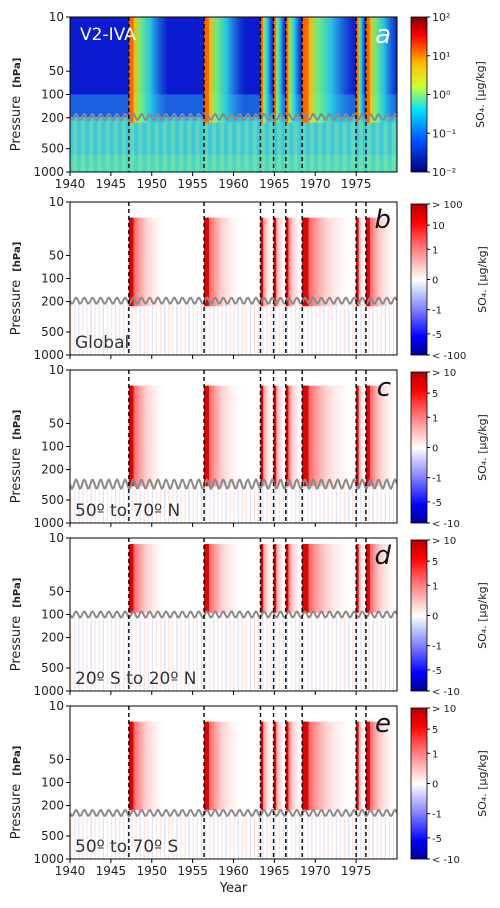 This screenshot has width=500, height=908. Describe the element at coordinates (482, 279) in the screenshot. I see `colorbar-label: SO₄. [μg/kg]` at that location.